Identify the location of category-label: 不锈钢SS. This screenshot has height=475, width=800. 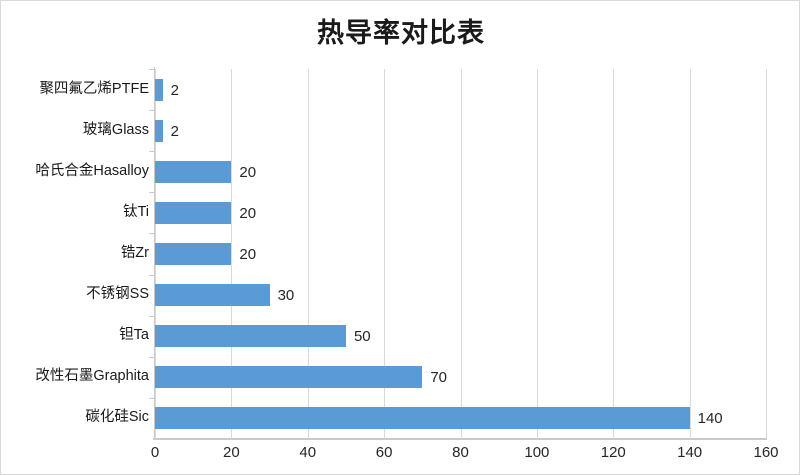
(117, 294).